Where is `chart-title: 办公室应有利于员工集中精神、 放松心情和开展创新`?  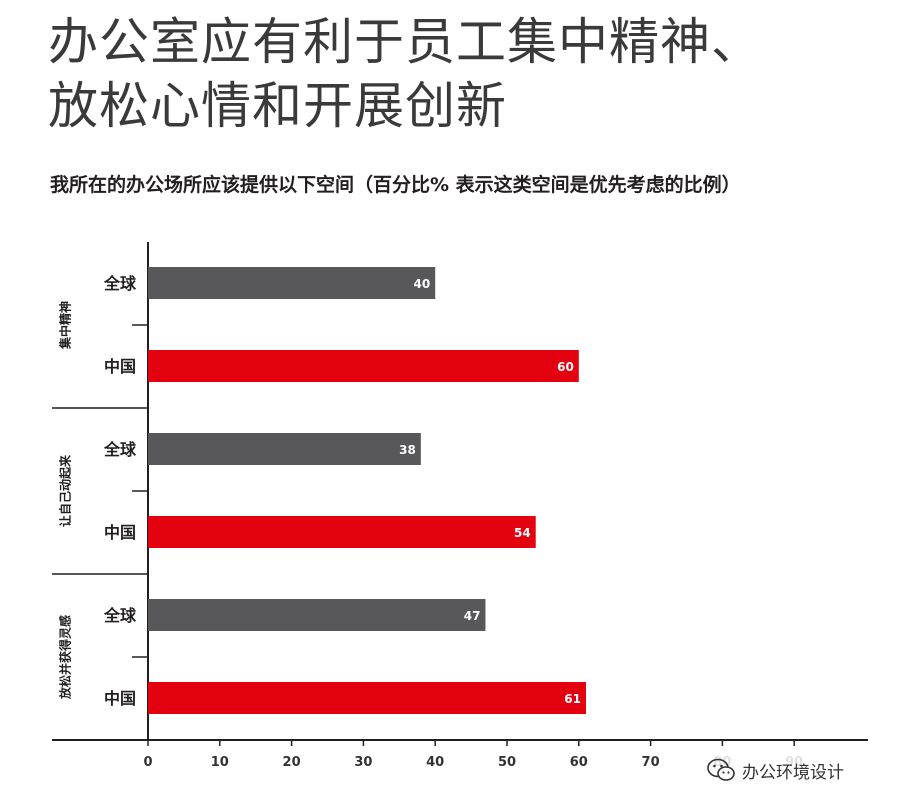
chart-title: 办公室应有利于员工集中精神、 放松心情和开展创新 is located at coordinates (468, 74).